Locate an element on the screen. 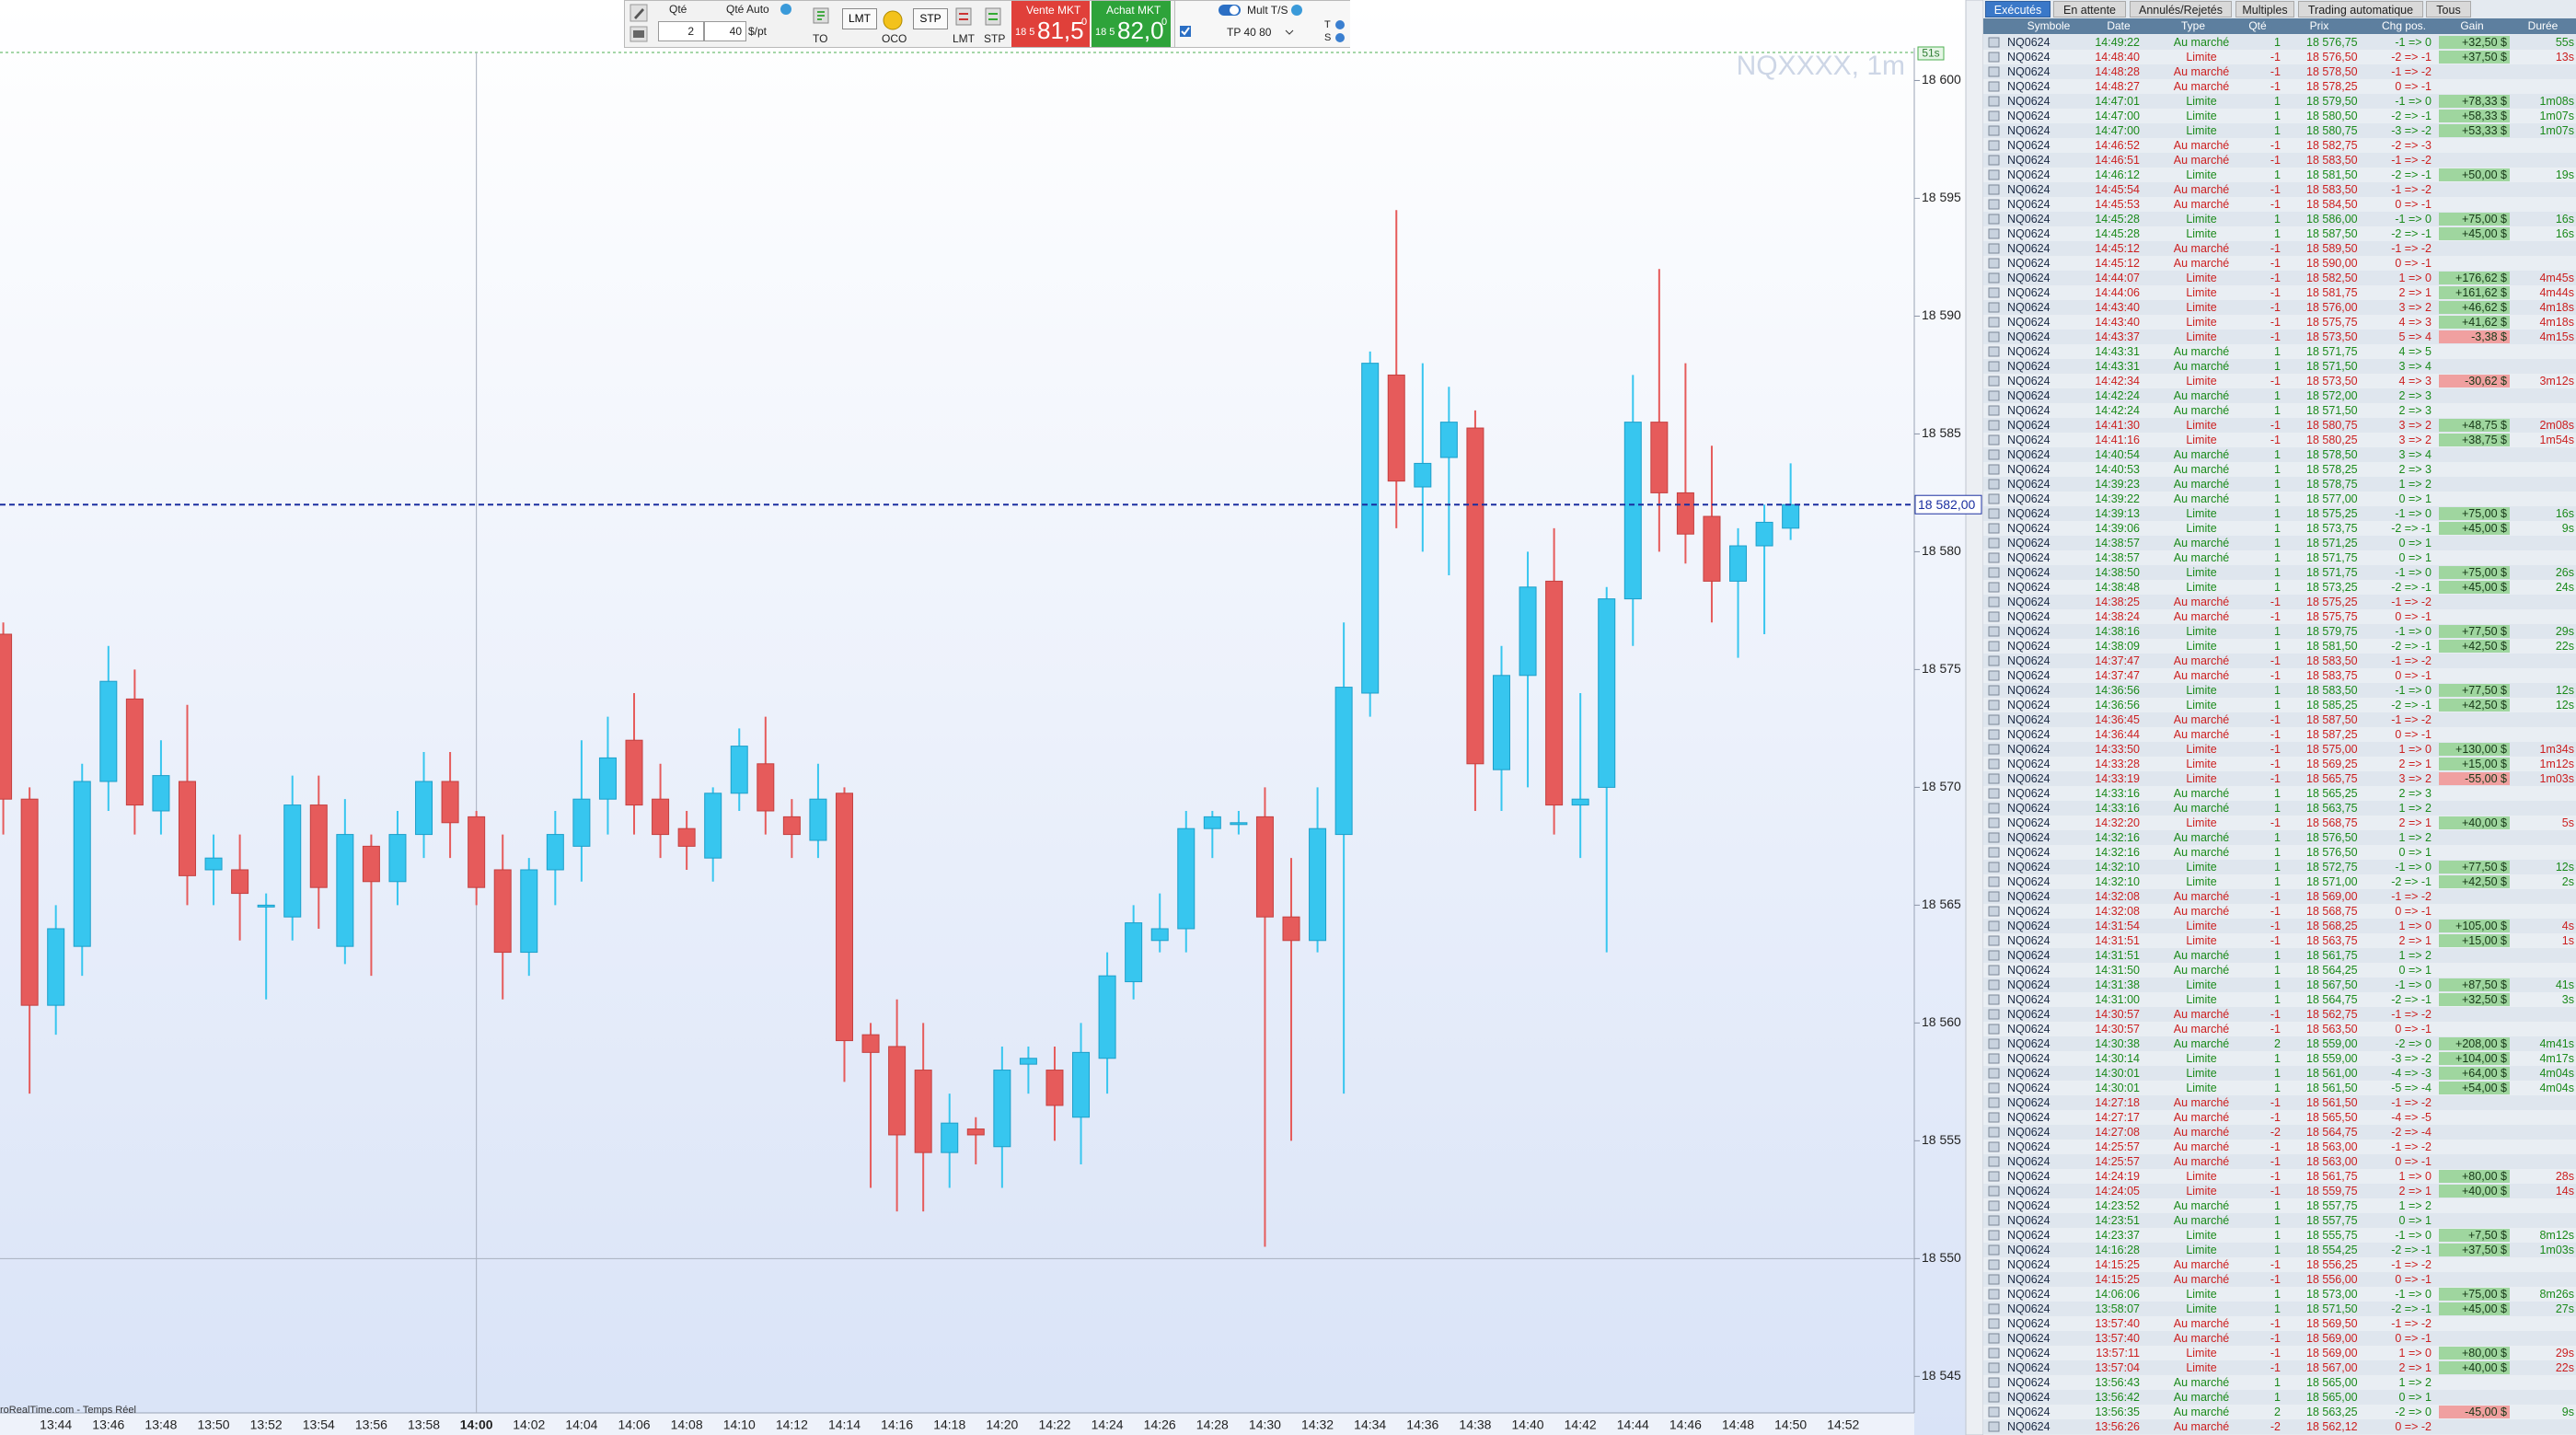 The width and height of the screenshot is (2576, 1435). x-tick-label: 14:02 is located at coordinates (529, 1425).